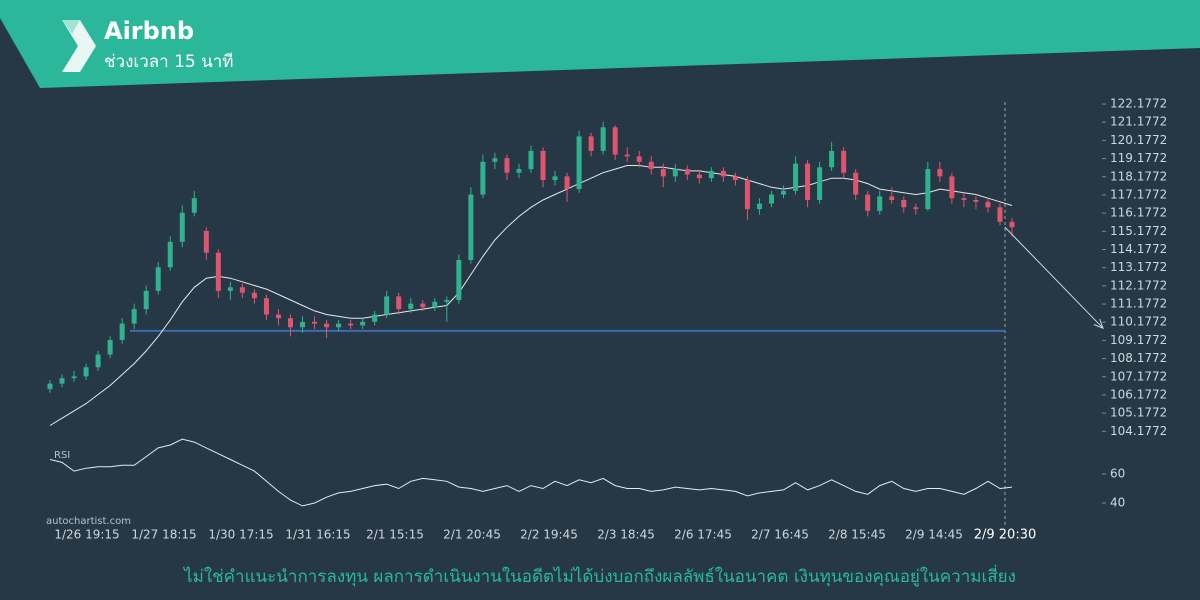  Describe the element at coordinates (1005, 535) in the screenshot. I see `current-time-label: 2/9 20:30` at that location.